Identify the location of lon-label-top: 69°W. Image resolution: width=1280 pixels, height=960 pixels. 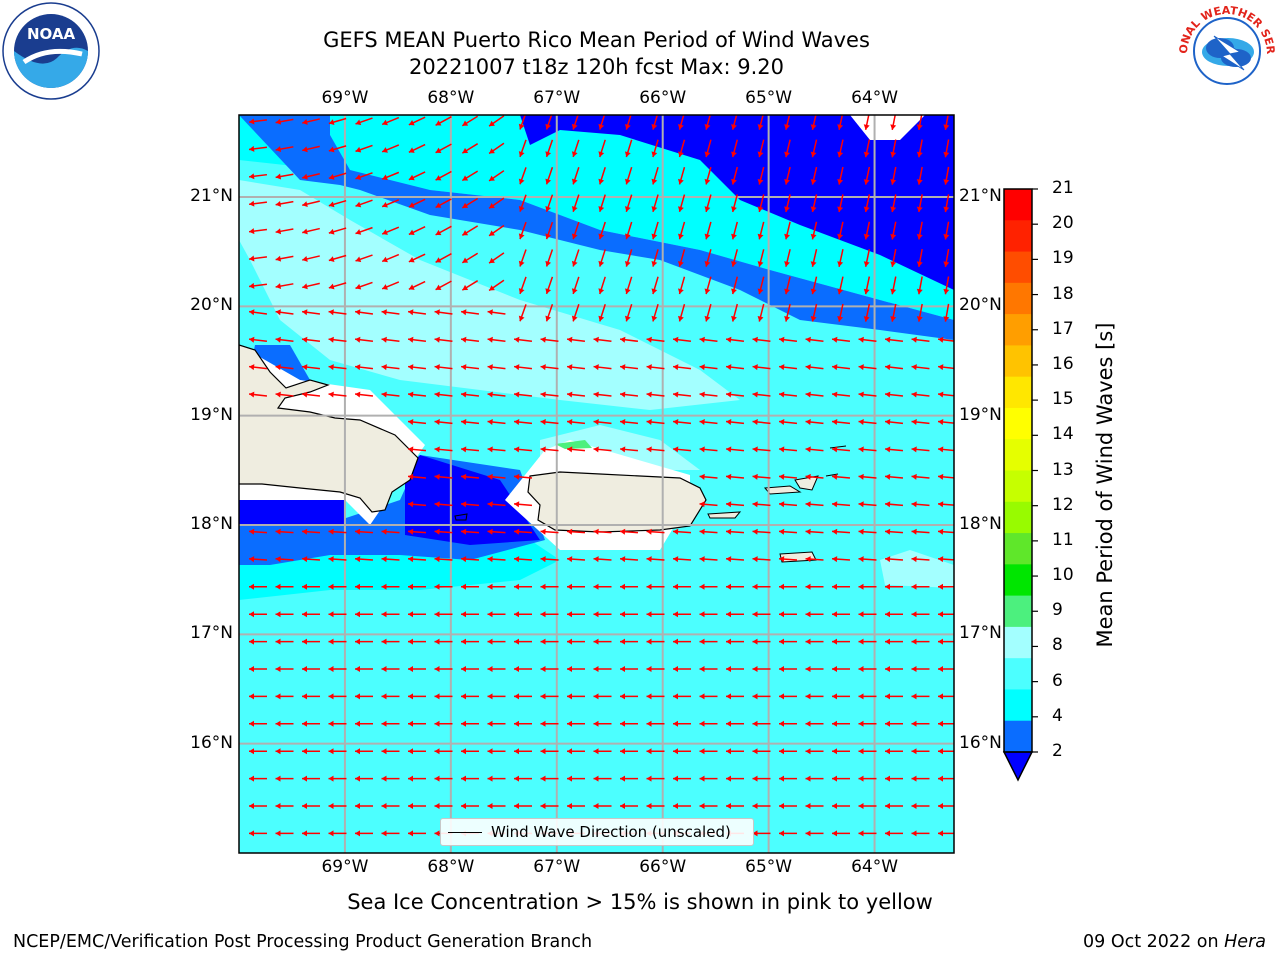
(345, 98).